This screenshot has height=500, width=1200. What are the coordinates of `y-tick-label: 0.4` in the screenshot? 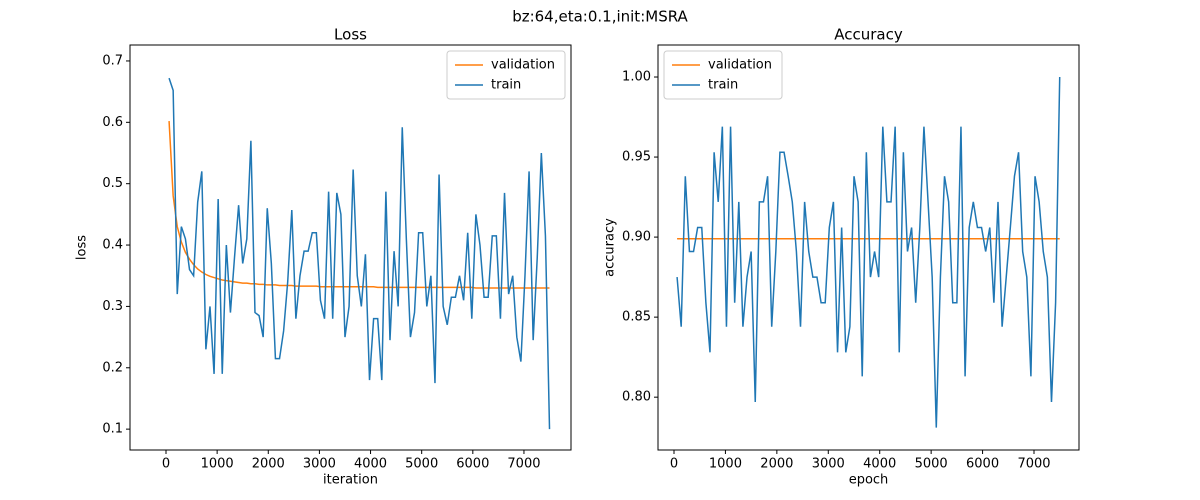 It's located at (112, 245).